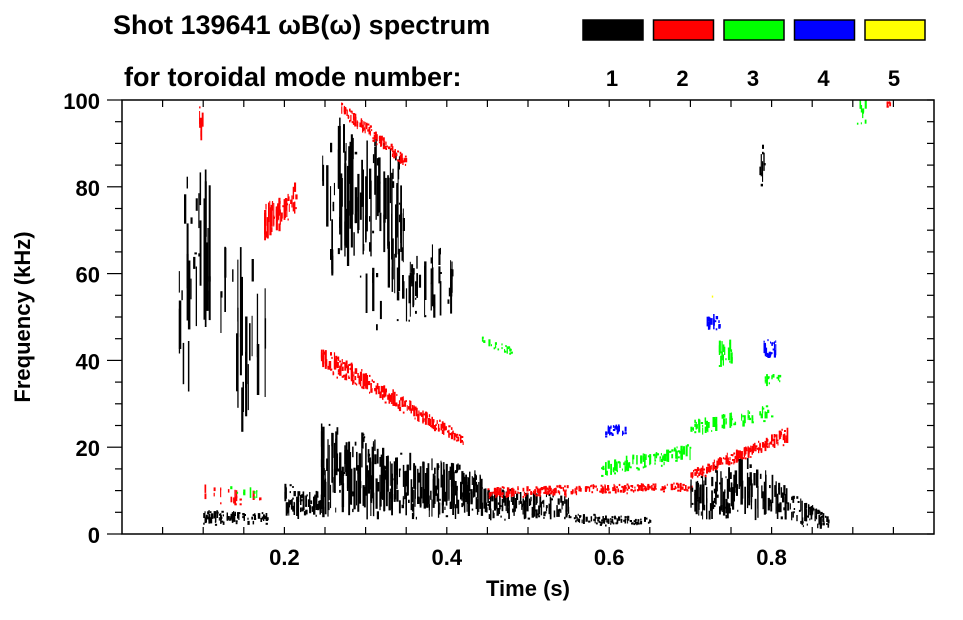 Image resolution: width=963 pixels, height=620 pixels. What do you see at coordinates (528, 588) in the screenshot?
I see `x-axis-label: Time (s)` at bounding box center [528, 588].